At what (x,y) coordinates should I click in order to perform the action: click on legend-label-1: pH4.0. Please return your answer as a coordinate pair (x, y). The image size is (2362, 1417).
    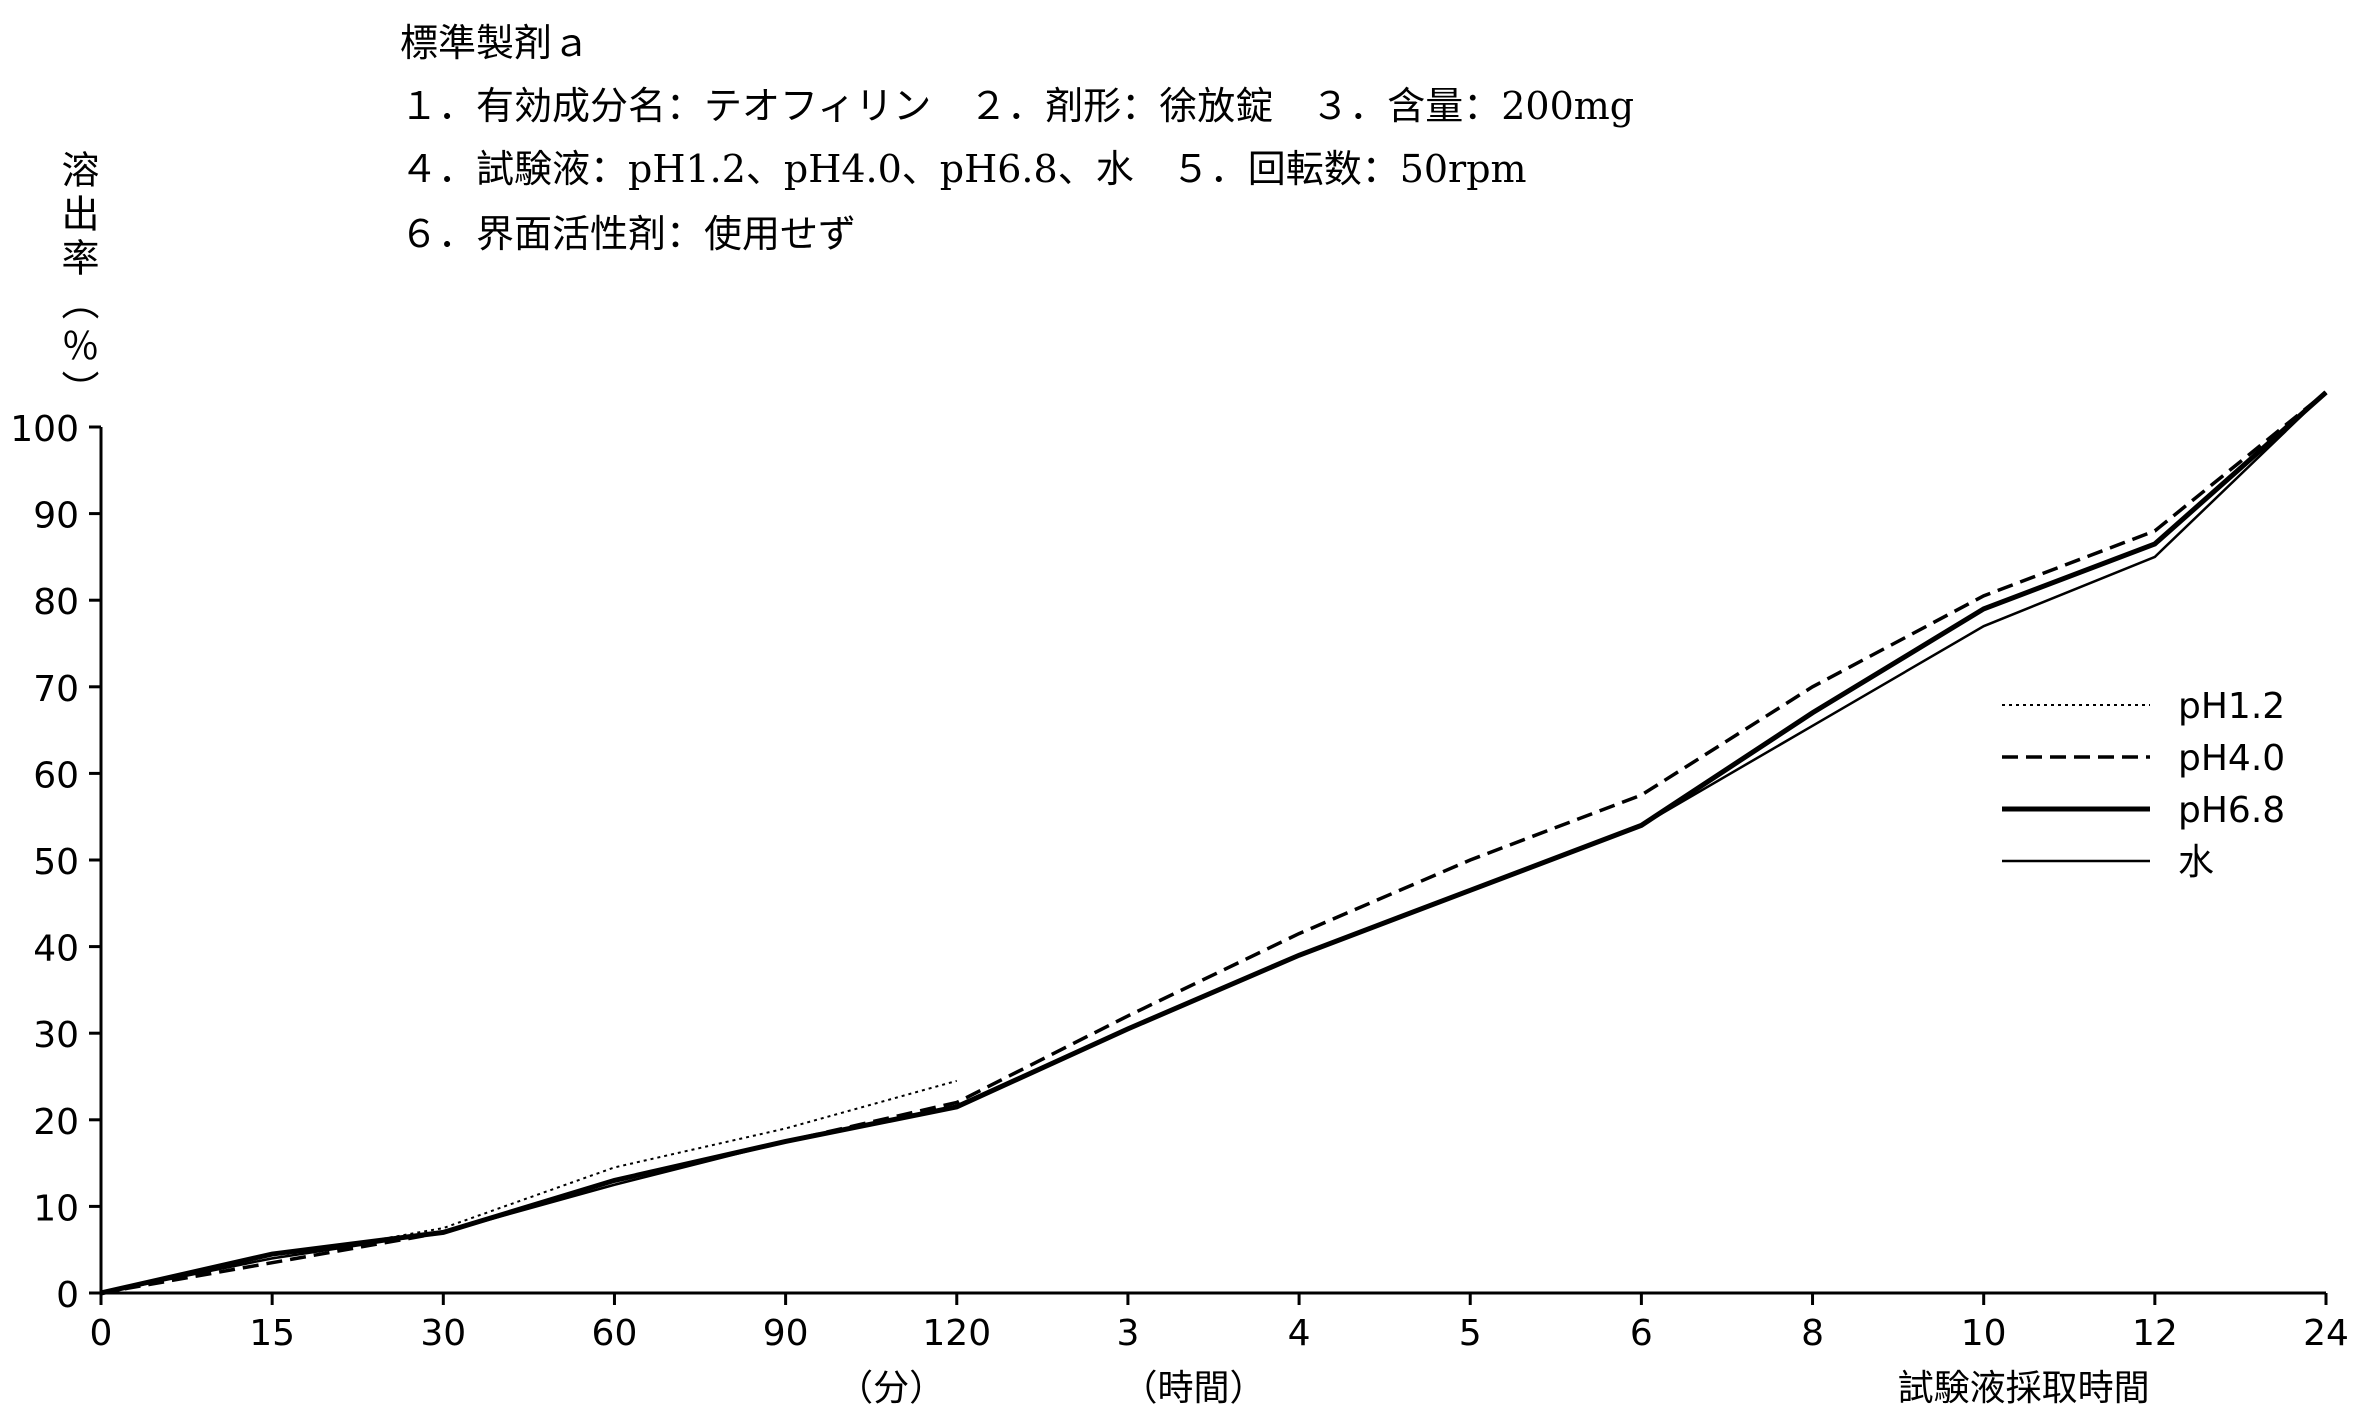
    Looking at the image, I should click on (2231, 758).